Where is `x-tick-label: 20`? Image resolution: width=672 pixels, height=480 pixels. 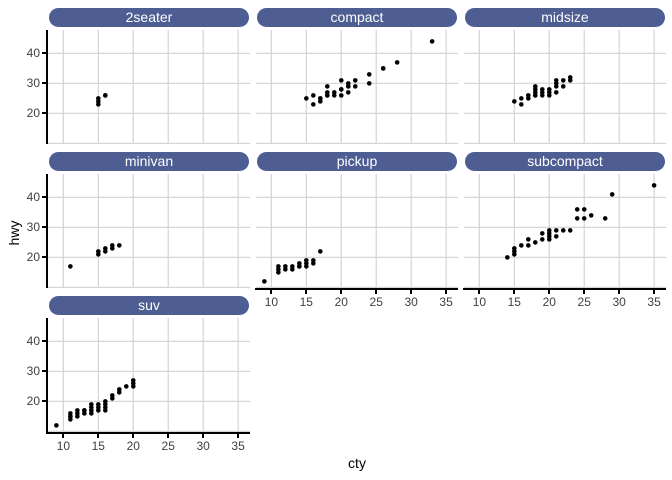 x-tick-label: 20 is located at coordinates (341, 302).